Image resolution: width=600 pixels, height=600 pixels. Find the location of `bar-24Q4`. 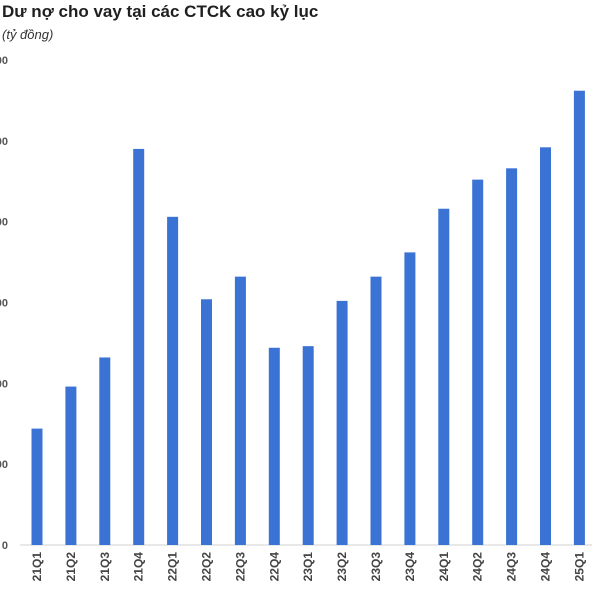

bar-24Q4 is located at coordinates (545, 346).